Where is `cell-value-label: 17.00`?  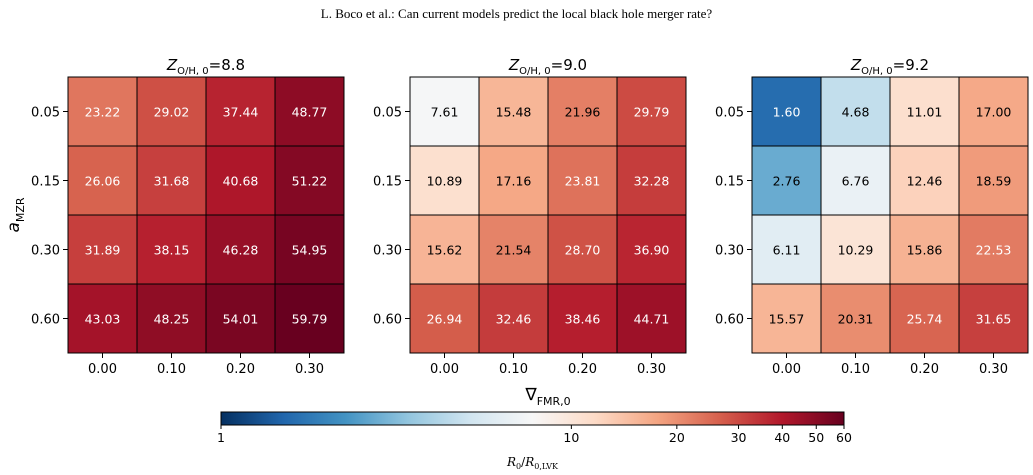
cell-value-label: 17.00 is located at coordinates (994, 112).